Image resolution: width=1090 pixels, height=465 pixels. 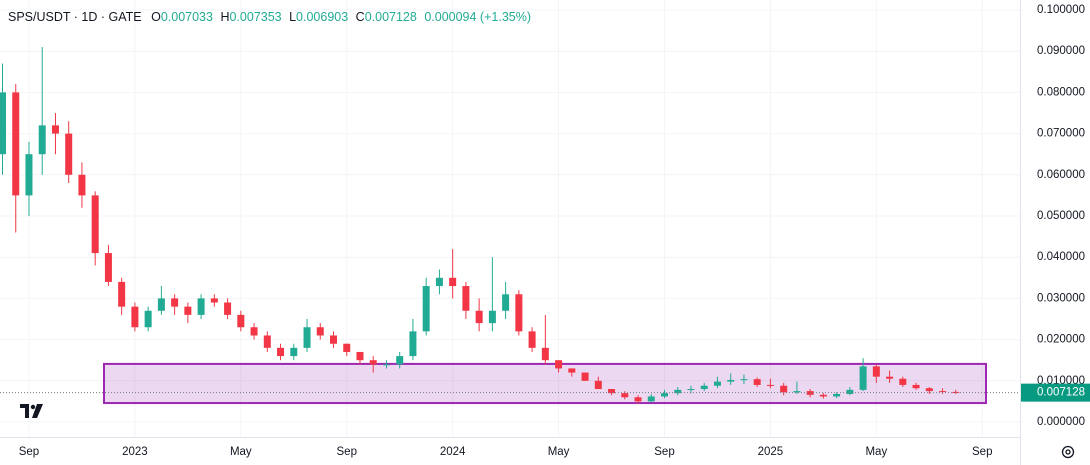 What do you see at coordinates (156, 17) in the screenshot?
I see `legend-key: O` at bounding box center [156, 17].